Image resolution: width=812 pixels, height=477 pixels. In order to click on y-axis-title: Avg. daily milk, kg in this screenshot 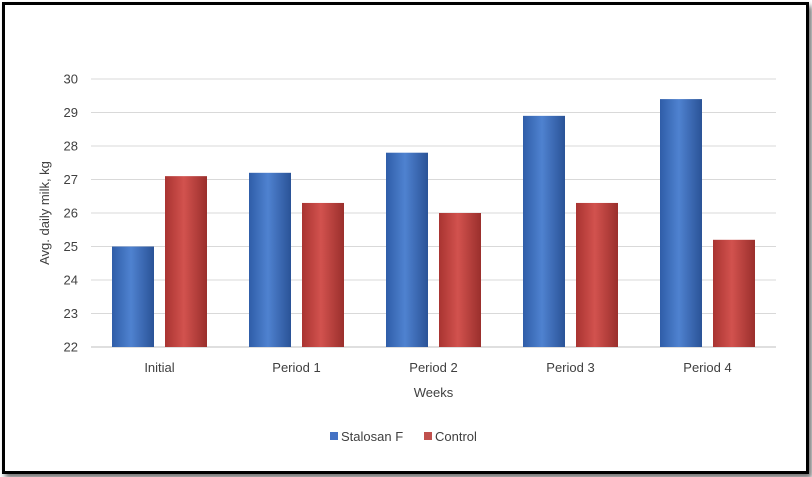, I will do `click(44, 213)`.